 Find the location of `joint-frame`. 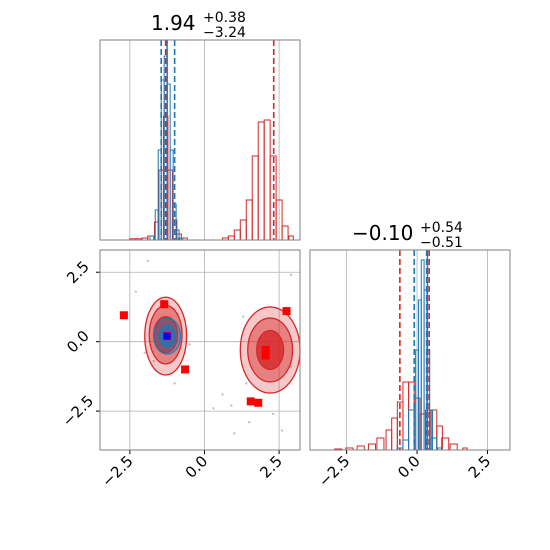

joint-frame is located at coordinates (200, 350).